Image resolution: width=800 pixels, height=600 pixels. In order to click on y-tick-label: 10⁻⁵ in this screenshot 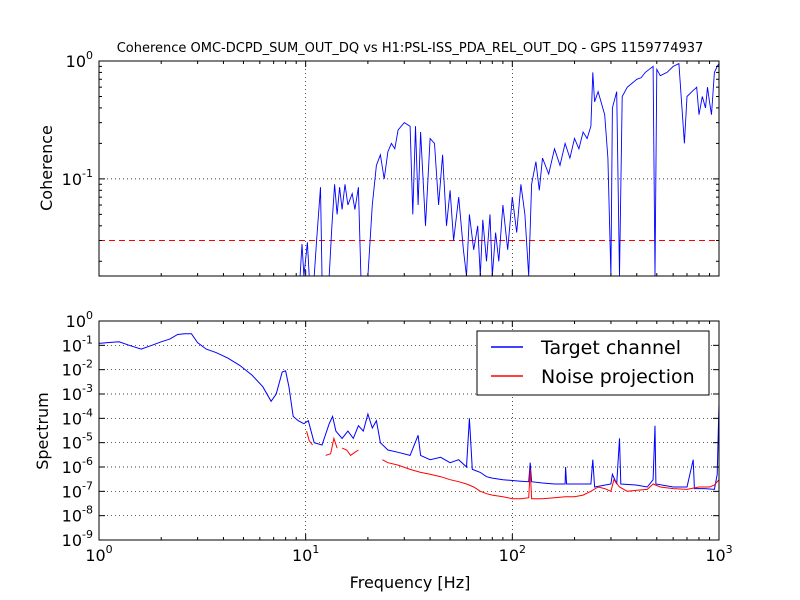, I will do `click(77, 442)`.